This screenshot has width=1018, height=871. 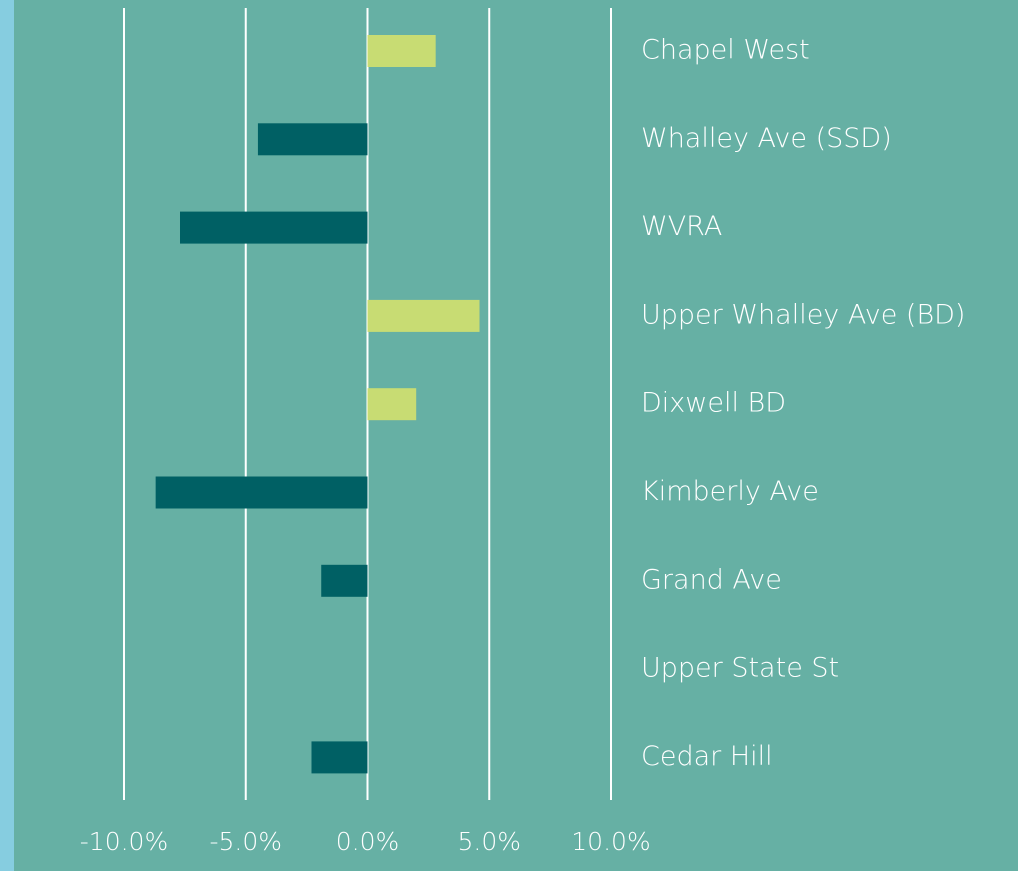 I want to click on category-label: Upper State St, so click(x=740, y=668).